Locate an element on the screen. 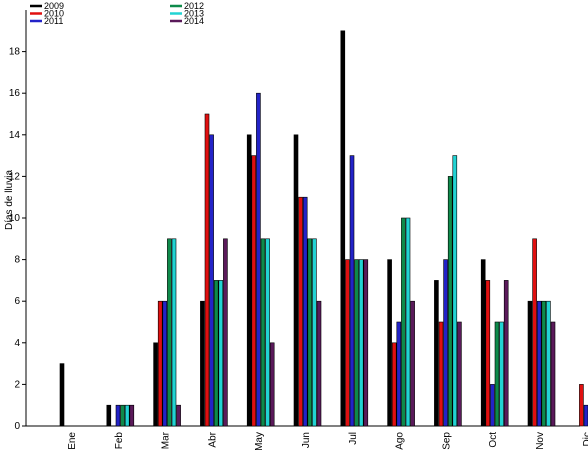 Image resolution: width=588 pixels, height=450 pixels. bar-2014-May is located at coordinates (272, 384).